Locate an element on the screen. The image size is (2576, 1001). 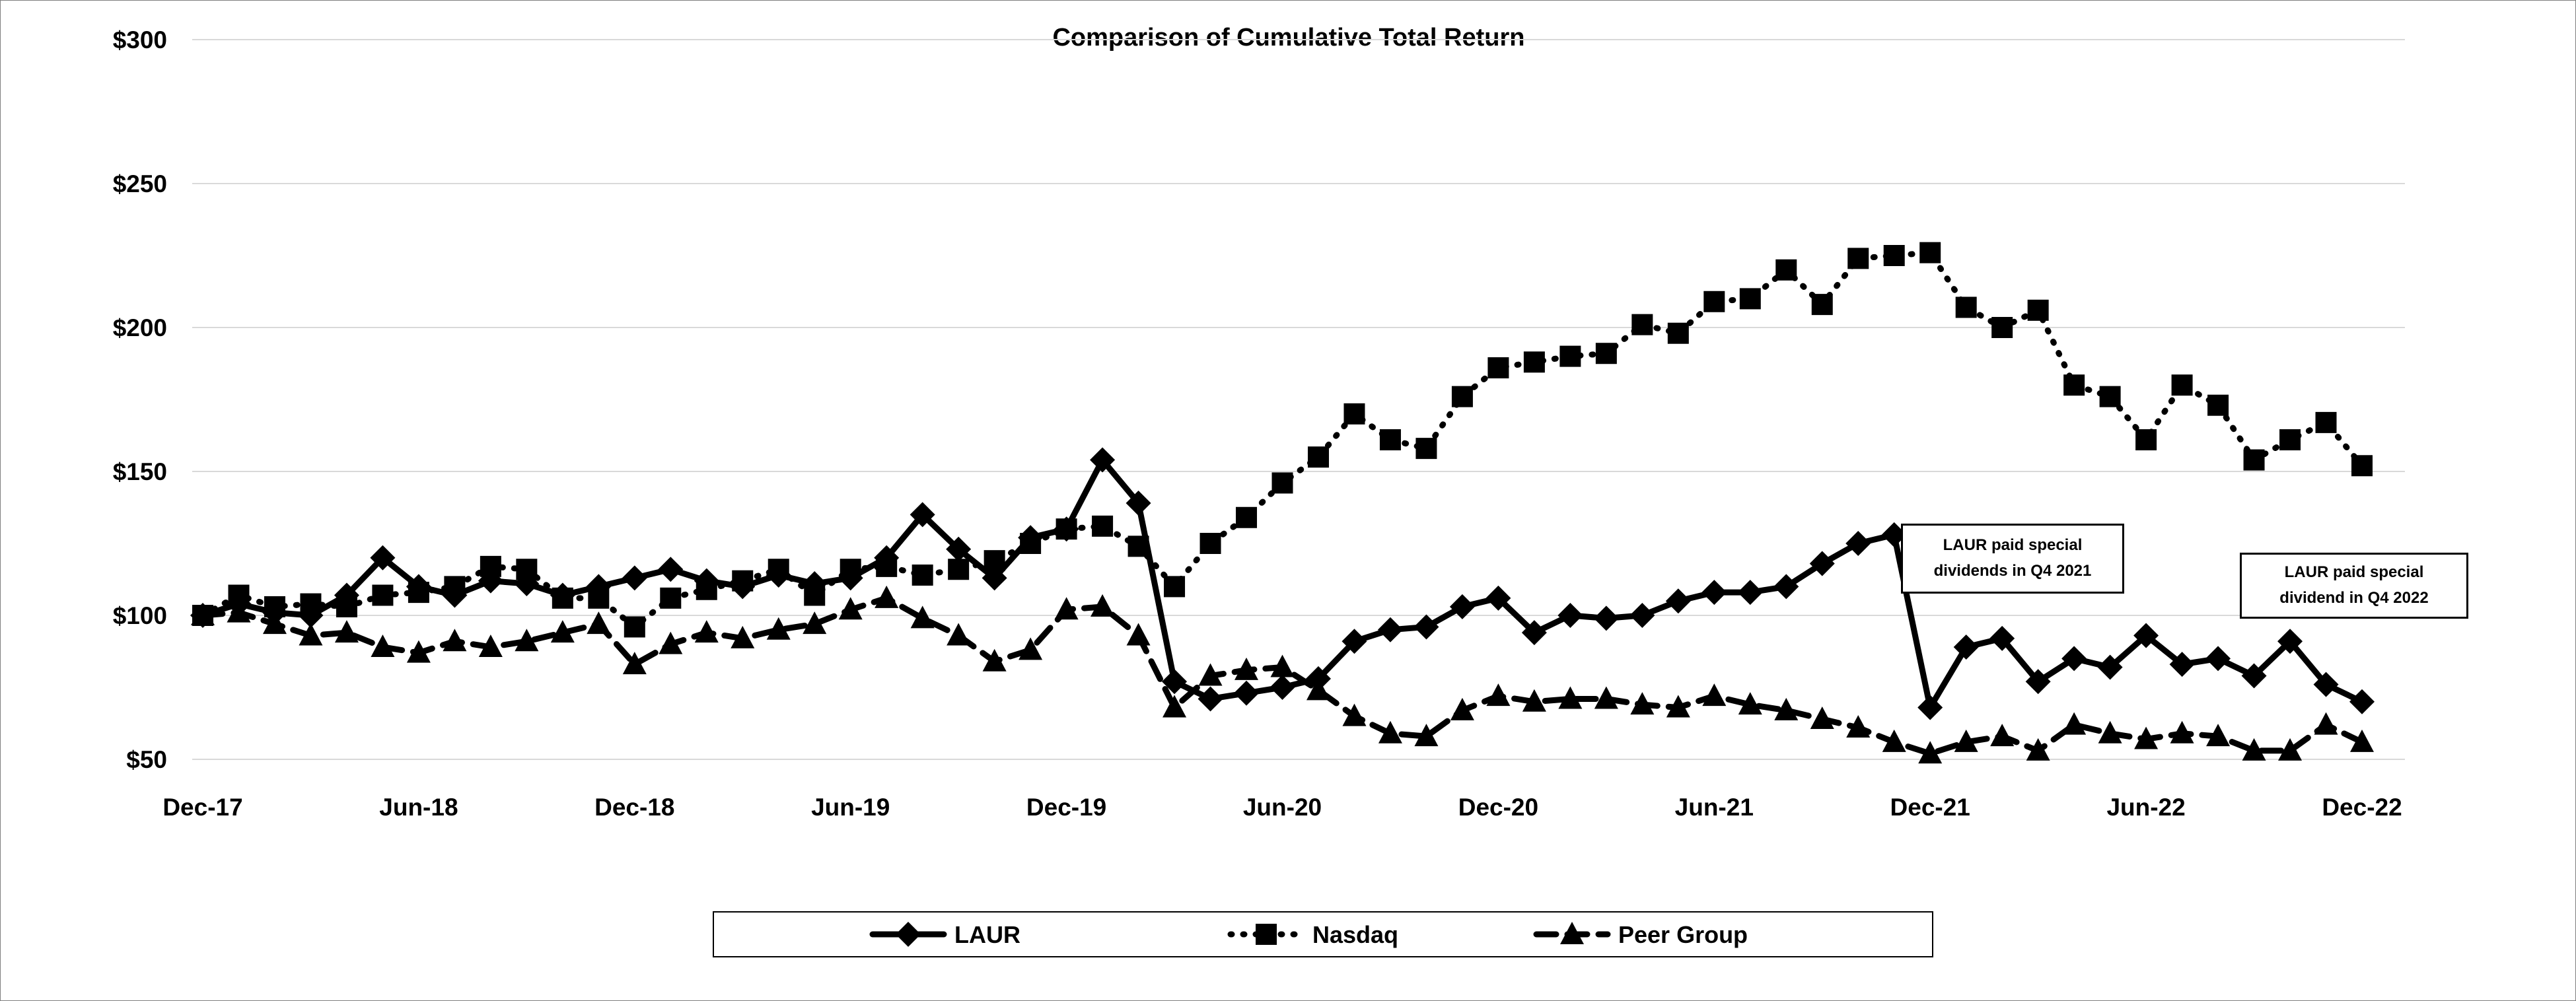
legend-label: LAUR is located at coordinates (987, 934).